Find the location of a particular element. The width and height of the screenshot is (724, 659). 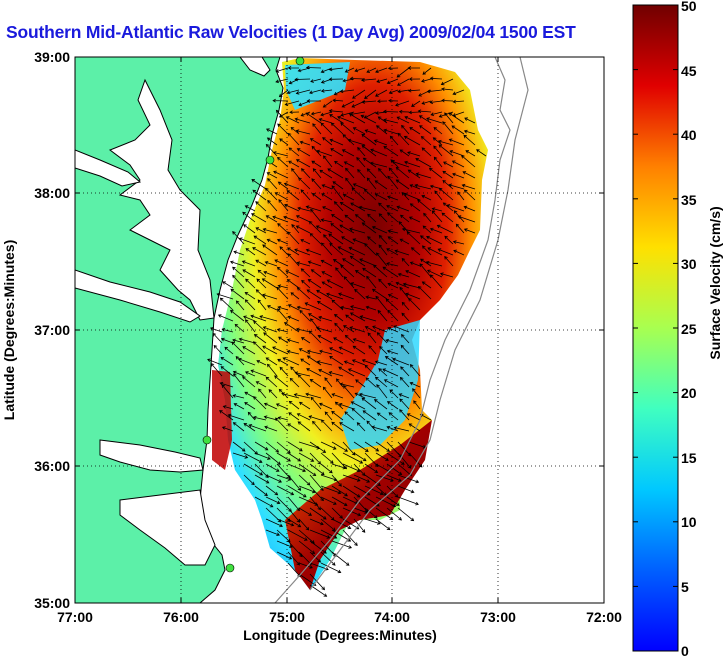

colorbar-tick-label: 35 is located at coordinates (689, 200).